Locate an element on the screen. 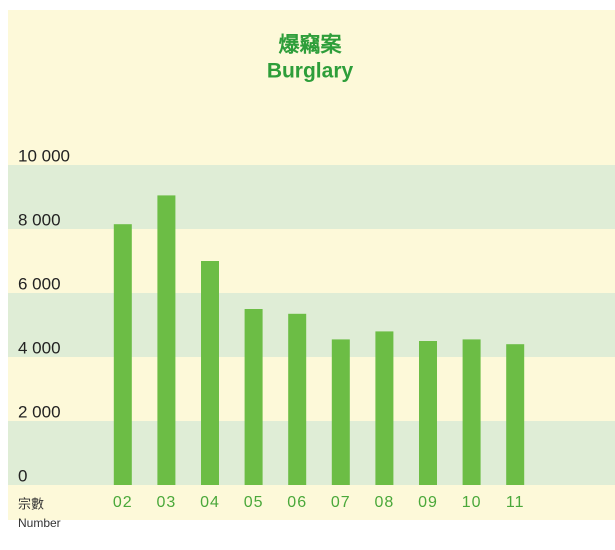 This screenshot has width=615, height=550. y-tick-label: 8 000 is located at coordinates (39, 219).